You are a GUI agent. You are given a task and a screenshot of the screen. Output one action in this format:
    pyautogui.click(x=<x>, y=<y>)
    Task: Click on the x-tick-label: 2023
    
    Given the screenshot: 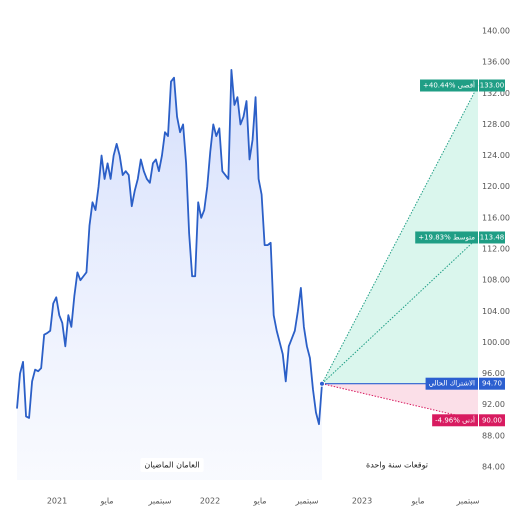 What is the action you would take?
    pyautogui.click(x=362, y=501)
    